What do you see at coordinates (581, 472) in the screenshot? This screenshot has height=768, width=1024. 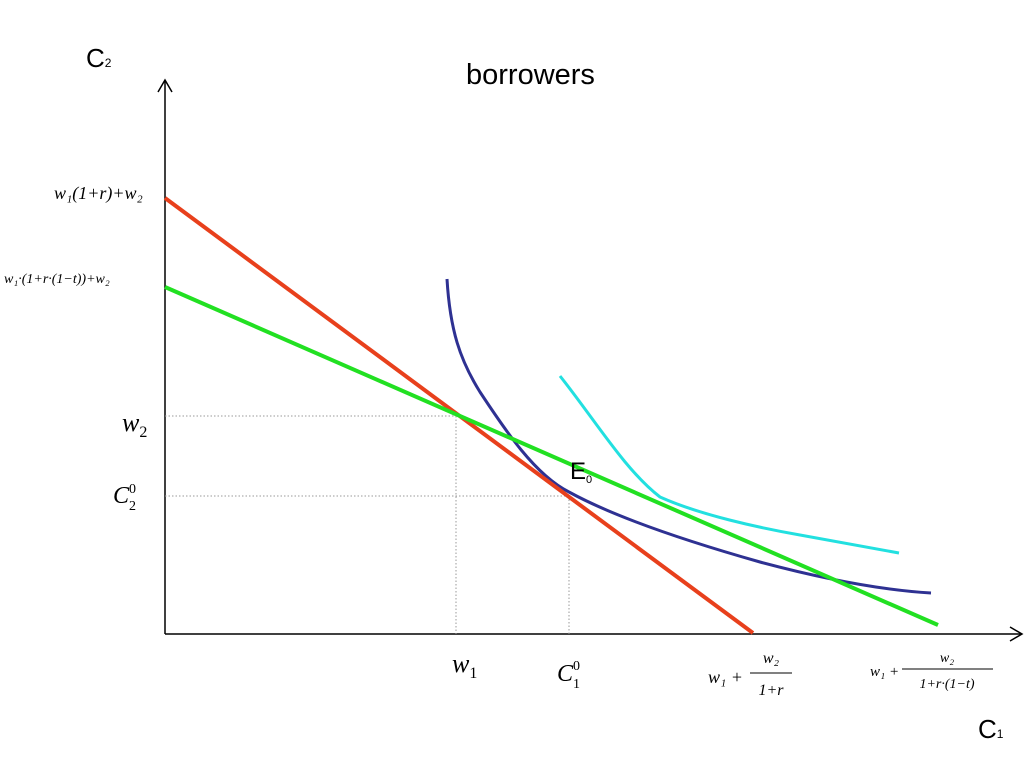 I see `optimum-point-label: E0` at bounding box center [581, 472].